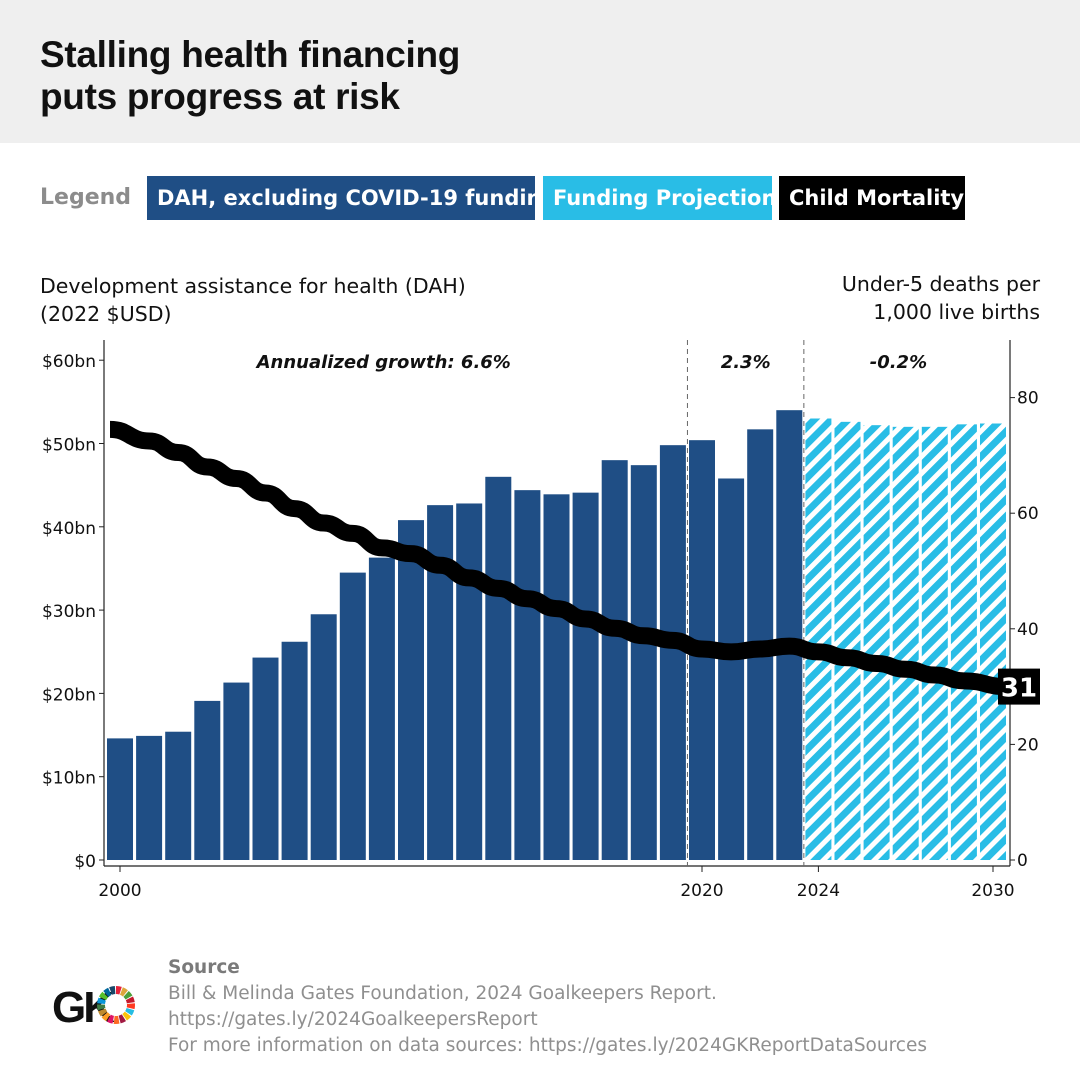 This screenshot has width=1080, height=1080. Describe the element at coordinates (898, 362) in the screenshot. I see `growth-annotation: -0.2%` at that location.